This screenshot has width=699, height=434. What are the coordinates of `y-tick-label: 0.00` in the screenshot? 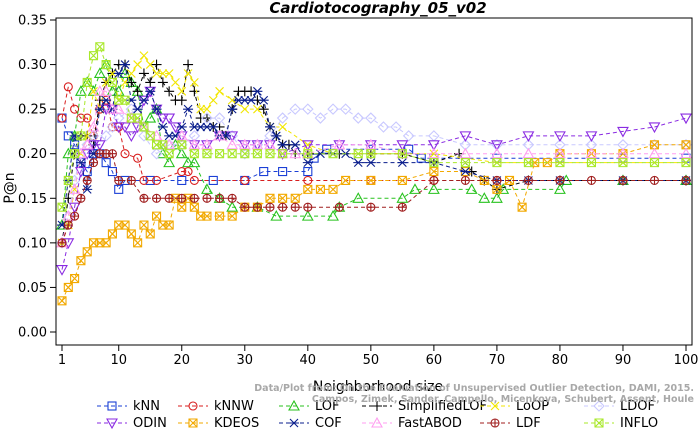 It's located at (32, 333).